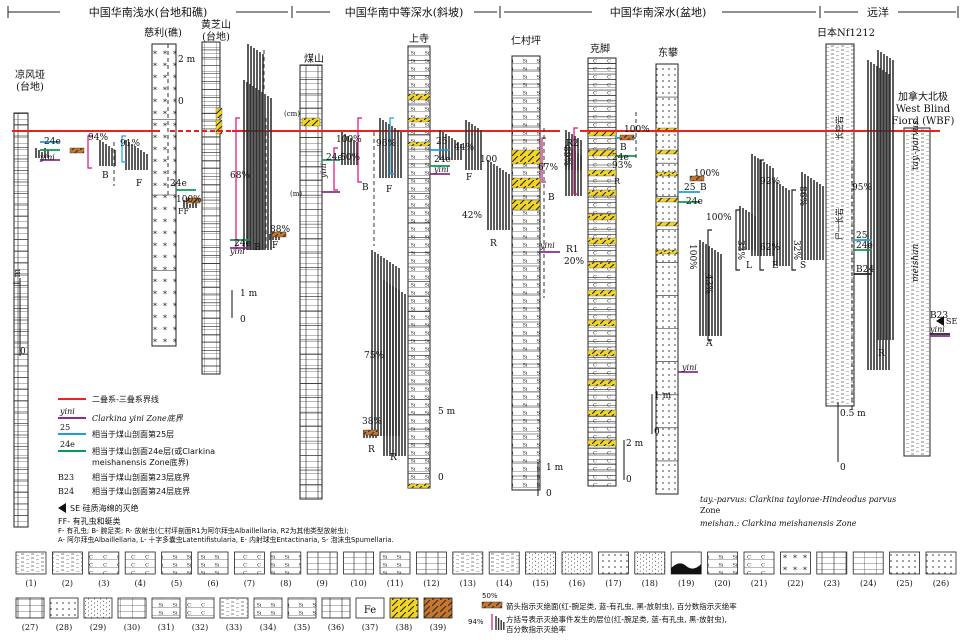 The height and width of the screenshot is (640, 964). I want to click on legend-b24-text: 相当于煤山剖面第24层底界, so click(141, 491).